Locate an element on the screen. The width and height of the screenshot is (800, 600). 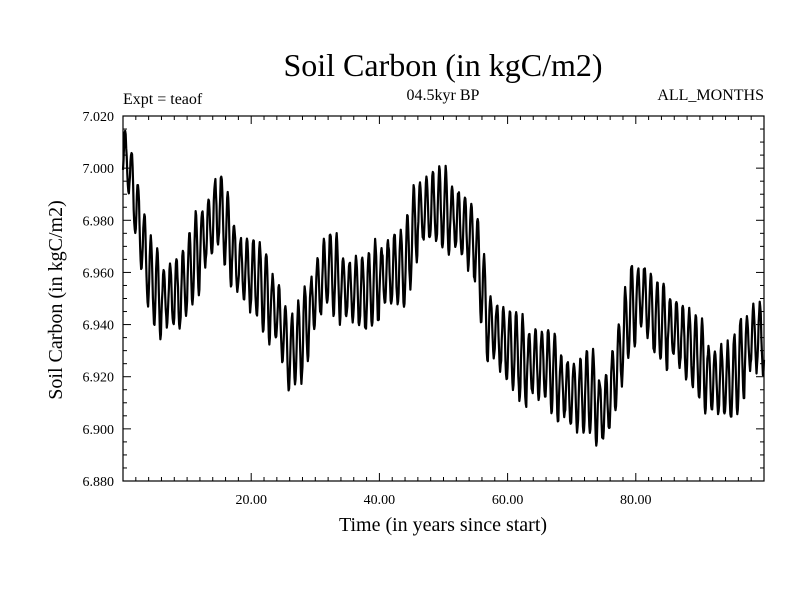
x-tick-label: 20.00 is located at coordinates (251, 500).